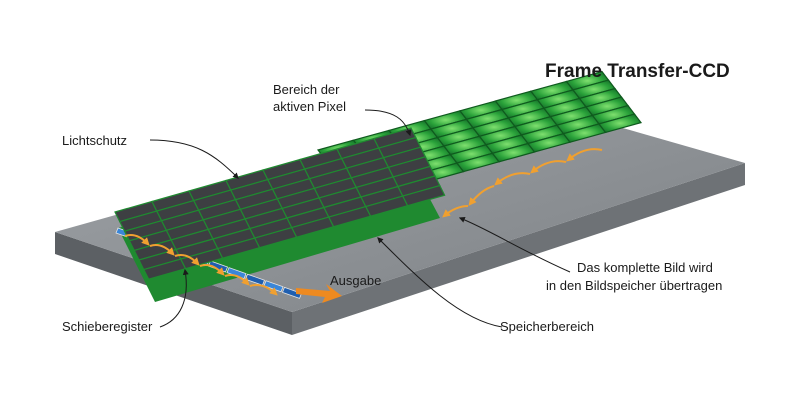 Image resolution: width=800 pixels, height=400 pixels. Describe the element at coordinates (319, 293) in the screenshot. I see `output-arrow` at that location.